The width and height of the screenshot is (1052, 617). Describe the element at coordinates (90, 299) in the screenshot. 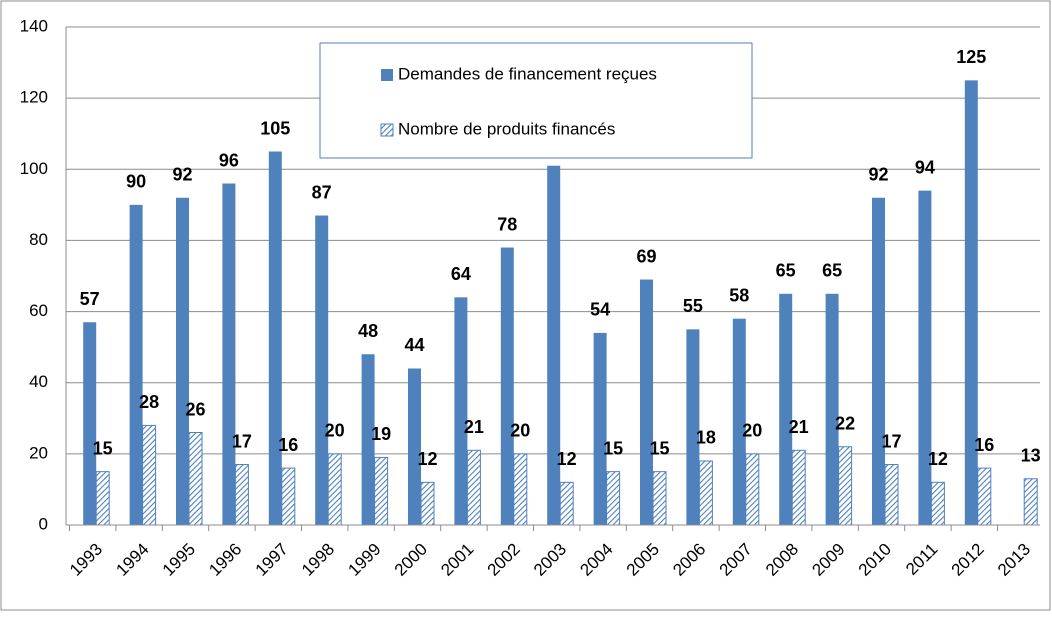

I see `data-label: 57` at that location.